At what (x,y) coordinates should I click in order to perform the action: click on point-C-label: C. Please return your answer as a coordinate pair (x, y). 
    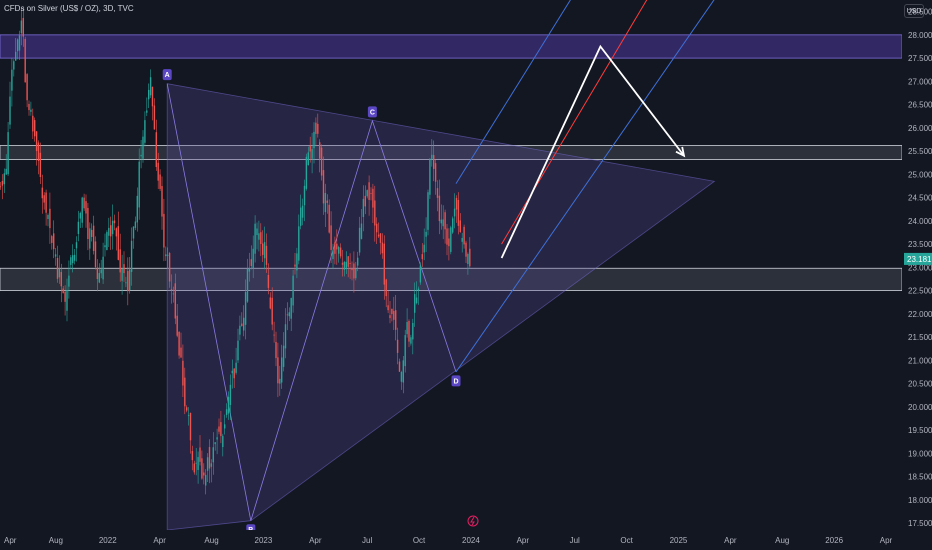
    Looking at the image, I should click on (372, 112).